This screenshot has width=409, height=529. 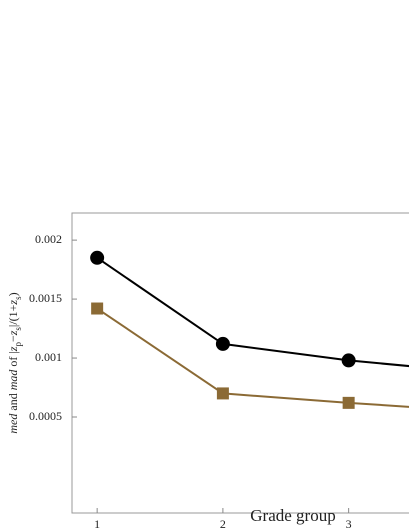 I want to click on x-axis-label: Grade group, so click(x=292, y=515).